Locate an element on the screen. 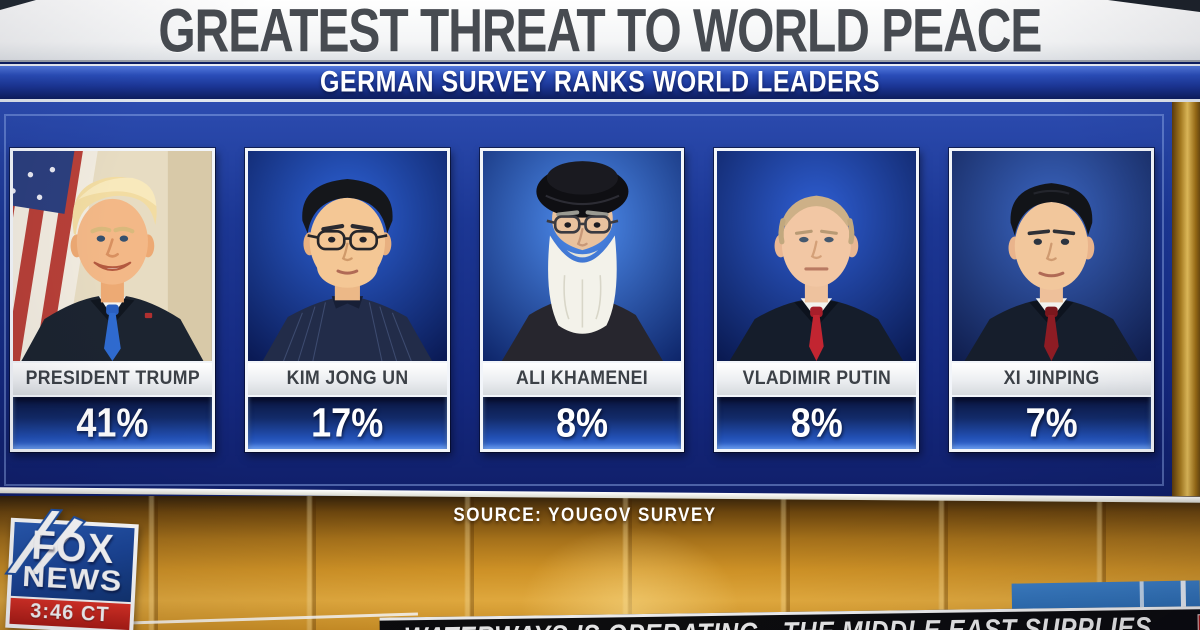  leader-card-kim-jong-un: KIM JONG UN 17% is located at coordinates (347, 300).